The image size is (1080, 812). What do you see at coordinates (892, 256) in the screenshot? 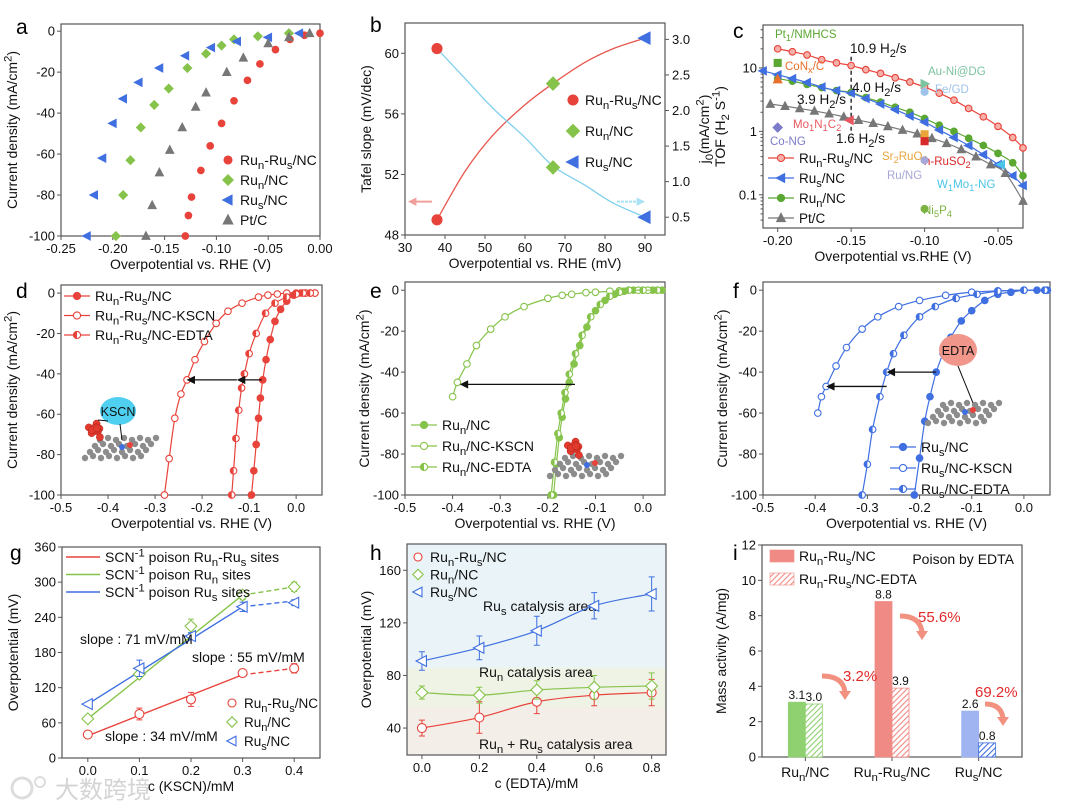
I see `x-axis-label: Overpotential vs.RHE (V)` at bounding box center [892, 256].